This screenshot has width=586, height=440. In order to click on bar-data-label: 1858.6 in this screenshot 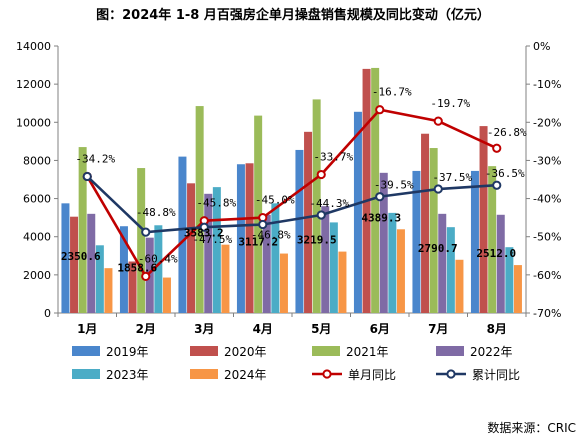, I will do `click(137, 268)`.